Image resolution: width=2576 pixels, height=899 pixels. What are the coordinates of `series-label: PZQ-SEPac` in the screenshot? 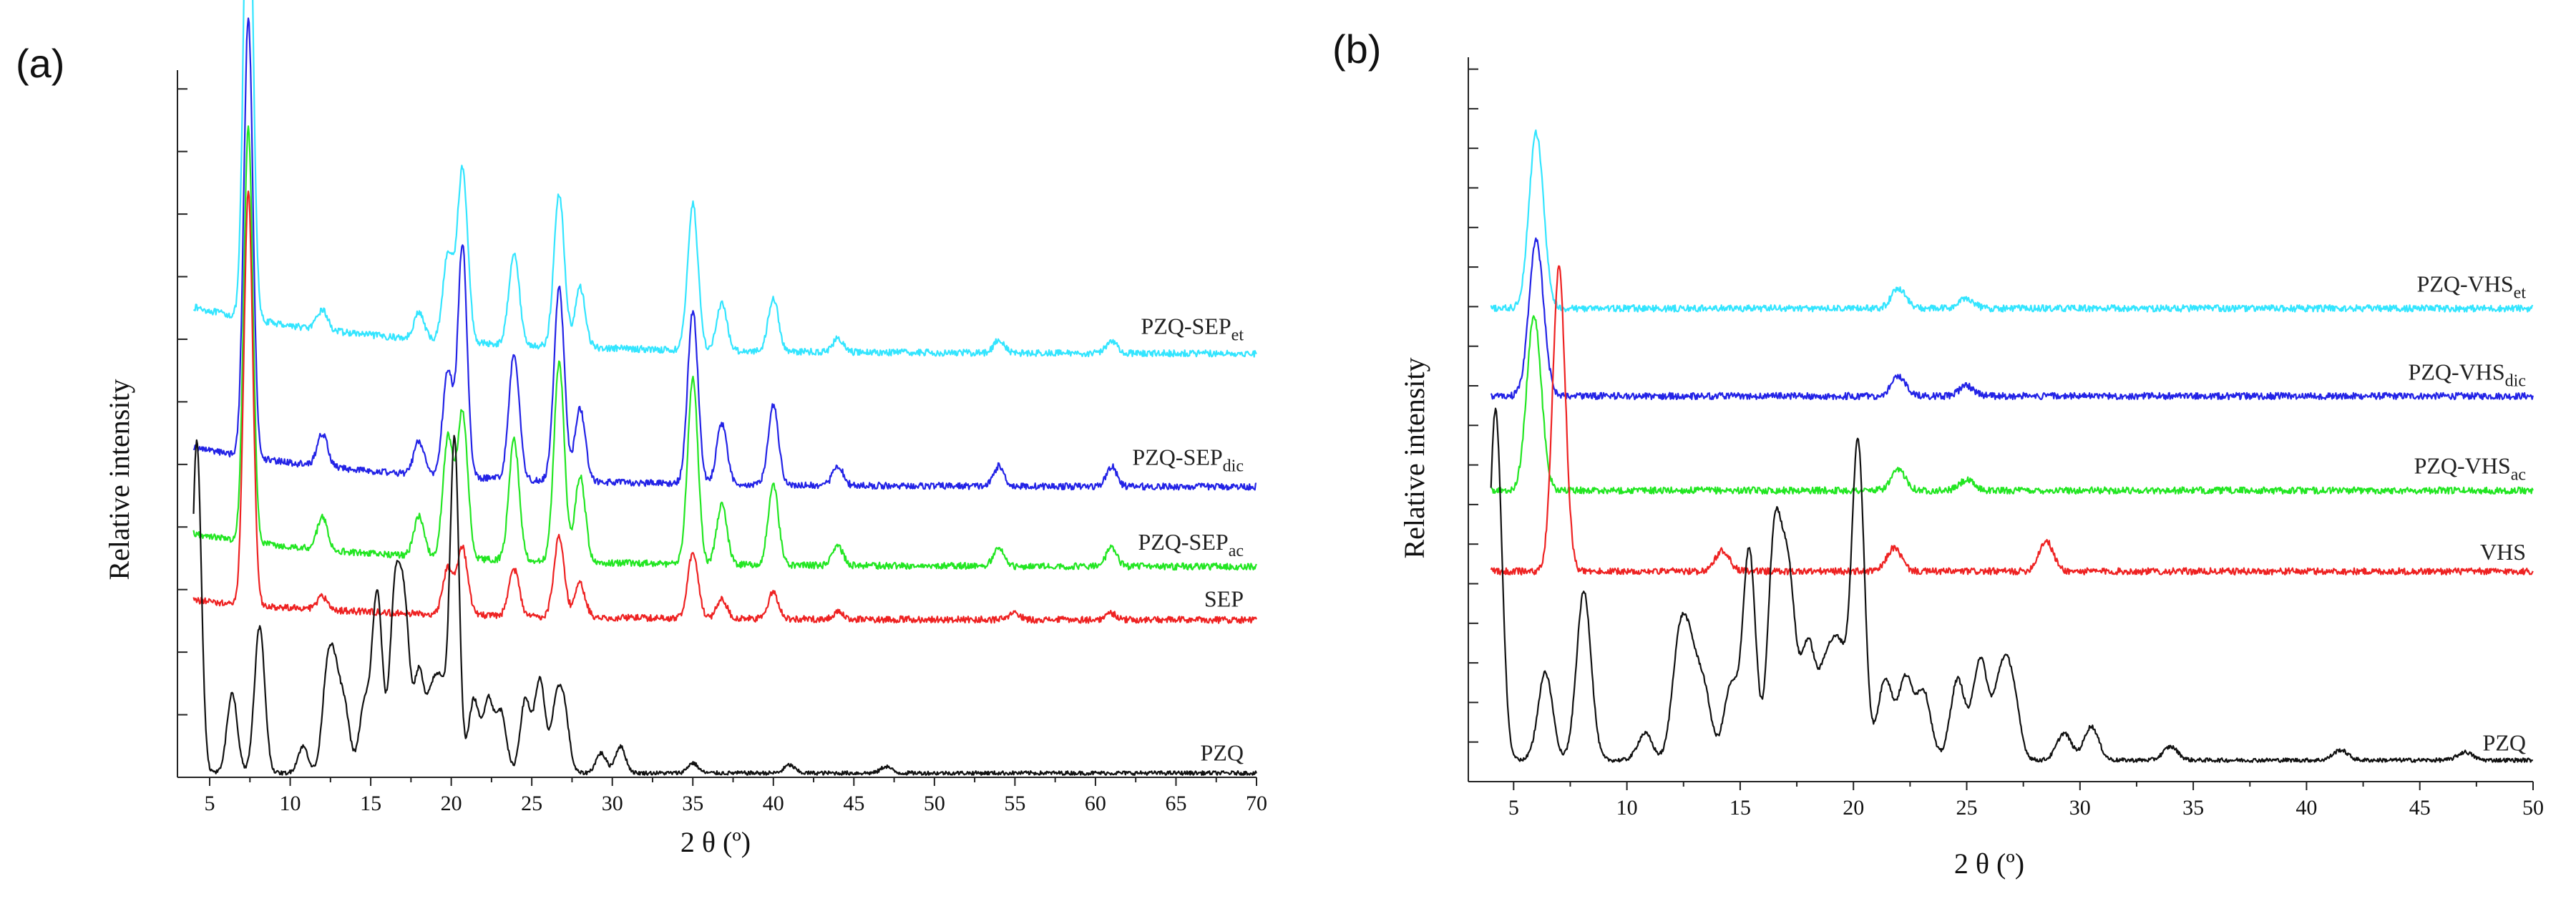 It's located at (1191, 544).